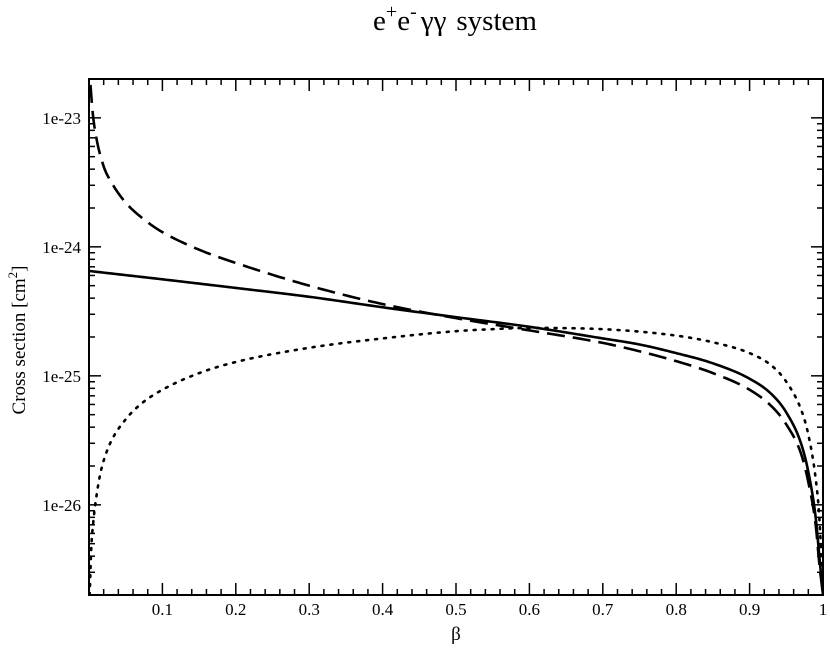 This screenshot has height=648, width=830. Describe the element at coordinates (749, 609) in the screenshot. I see `x-tick-label: 0.9` at that location.